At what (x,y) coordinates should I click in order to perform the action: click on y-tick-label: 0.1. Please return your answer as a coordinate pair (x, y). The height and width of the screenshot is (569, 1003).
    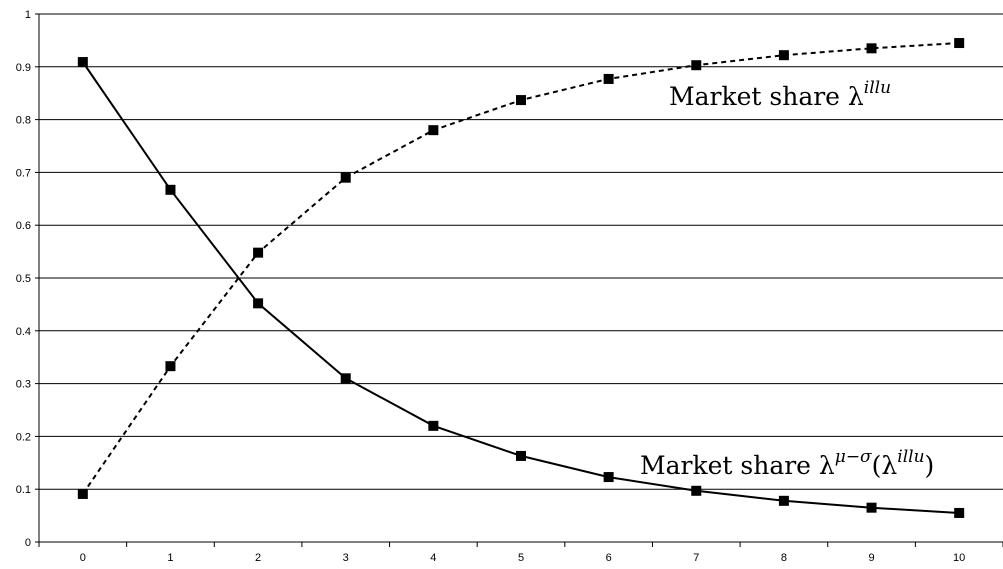
    Looking at the image, I should click on (23, 490).